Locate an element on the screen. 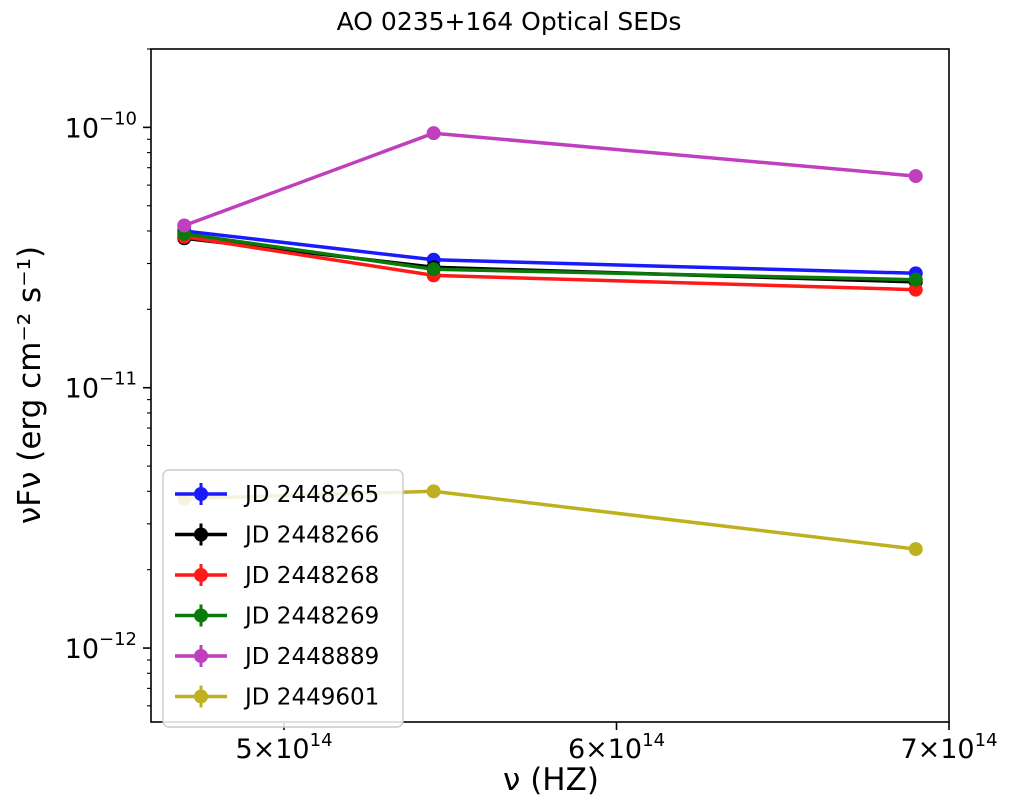 Image resolution: width=1016 pixels, height=798 pixels. y-tick-label: 10−12 is located at coordinates (101, 647).